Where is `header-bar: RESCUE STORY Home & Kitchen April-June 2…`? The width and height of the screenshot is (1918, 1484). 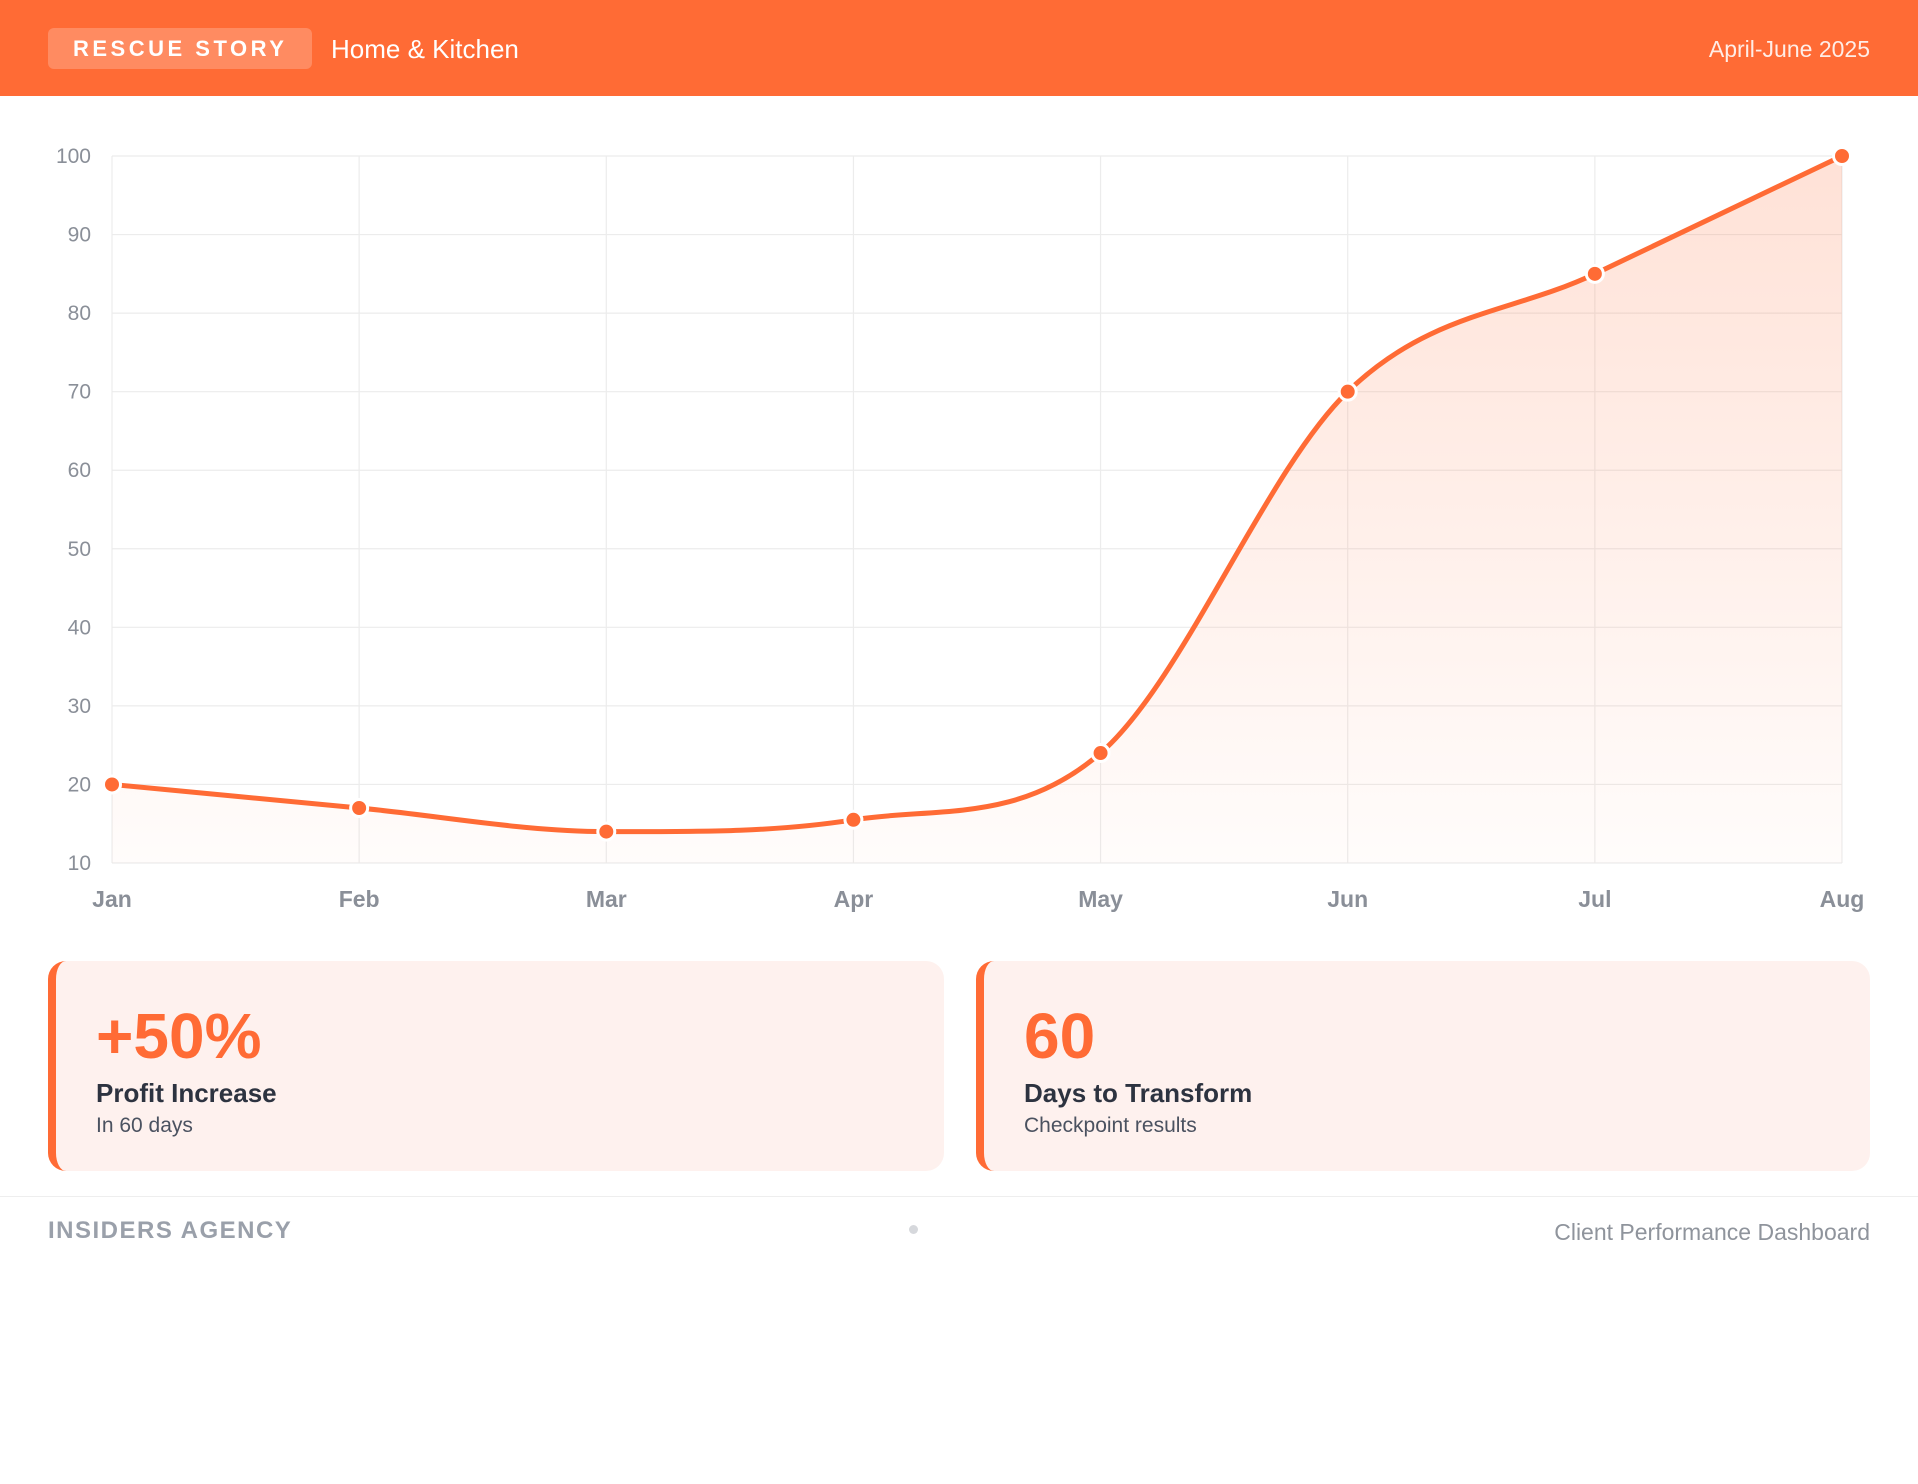 header-bar: RESCUE STORY Home & Kitchen April-June 2… is located at coordinates (959, 48).